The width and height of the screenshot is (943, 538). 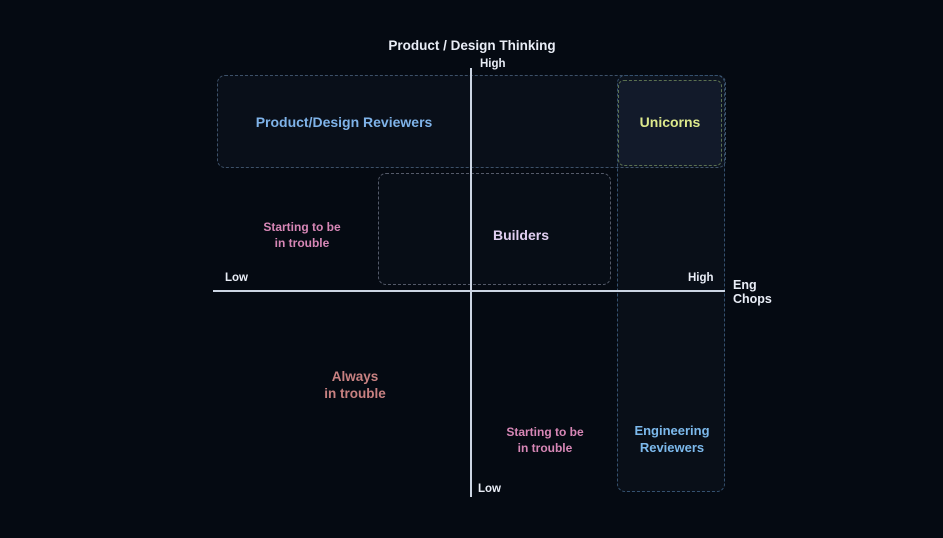 I want to click on engineering-reviewers-box, so click(x=671, y=283).